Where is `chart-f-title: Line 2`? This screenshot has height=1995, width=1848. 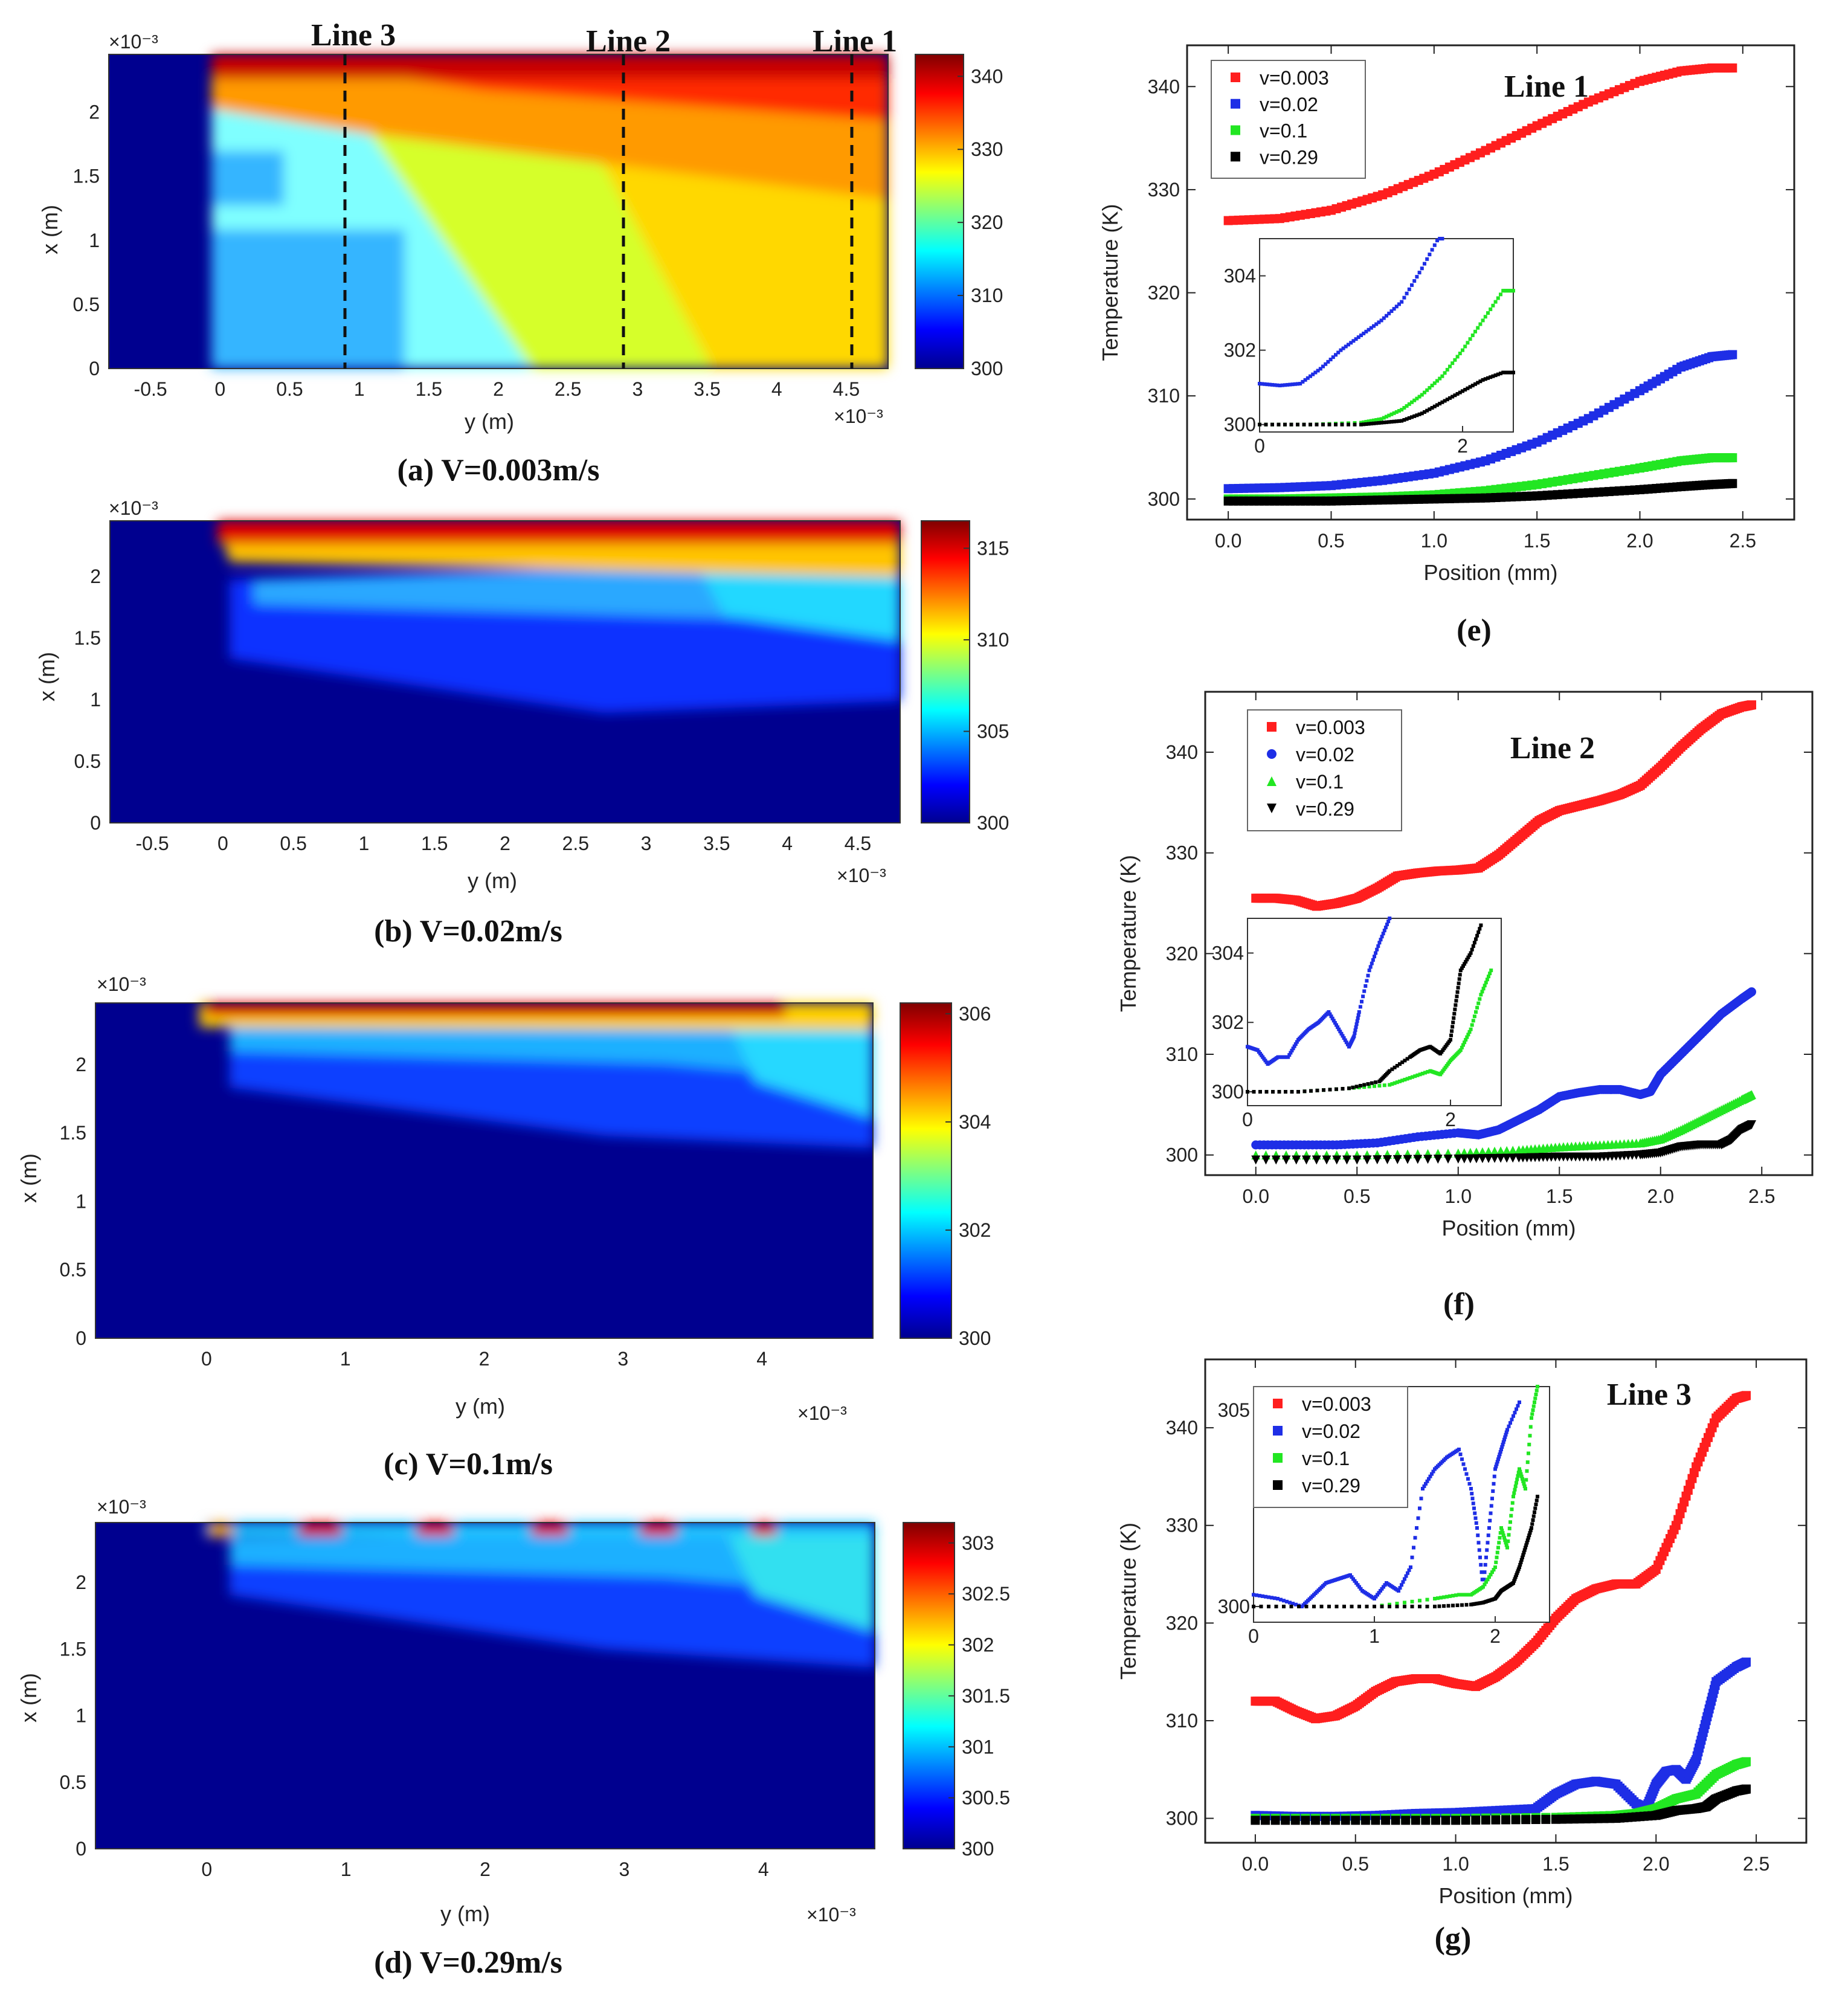
chart-f-title: Line 2 is located at coordinates (1552, 748).